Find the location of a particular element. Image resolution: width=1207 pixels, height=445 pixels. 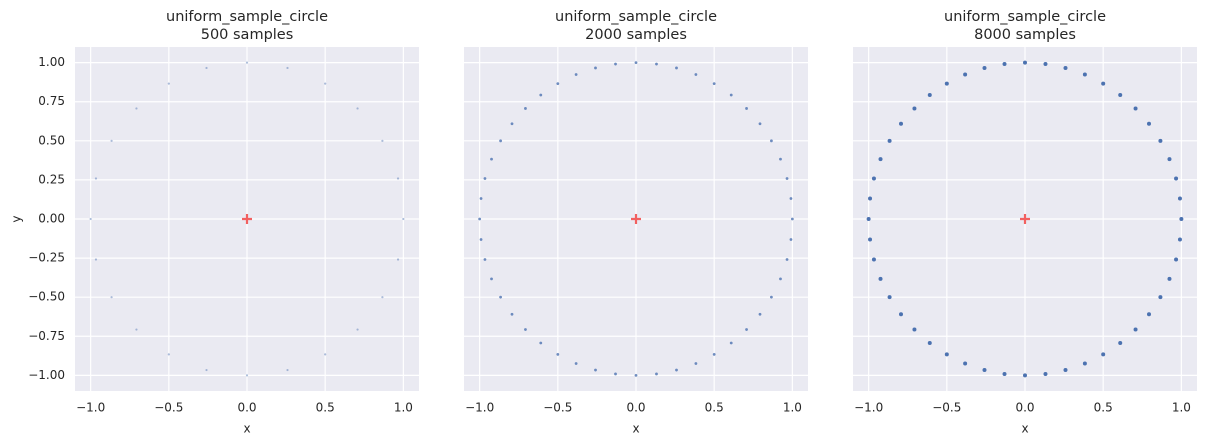

y-tick-label: 0.75 is located at coordinates (51, 101).